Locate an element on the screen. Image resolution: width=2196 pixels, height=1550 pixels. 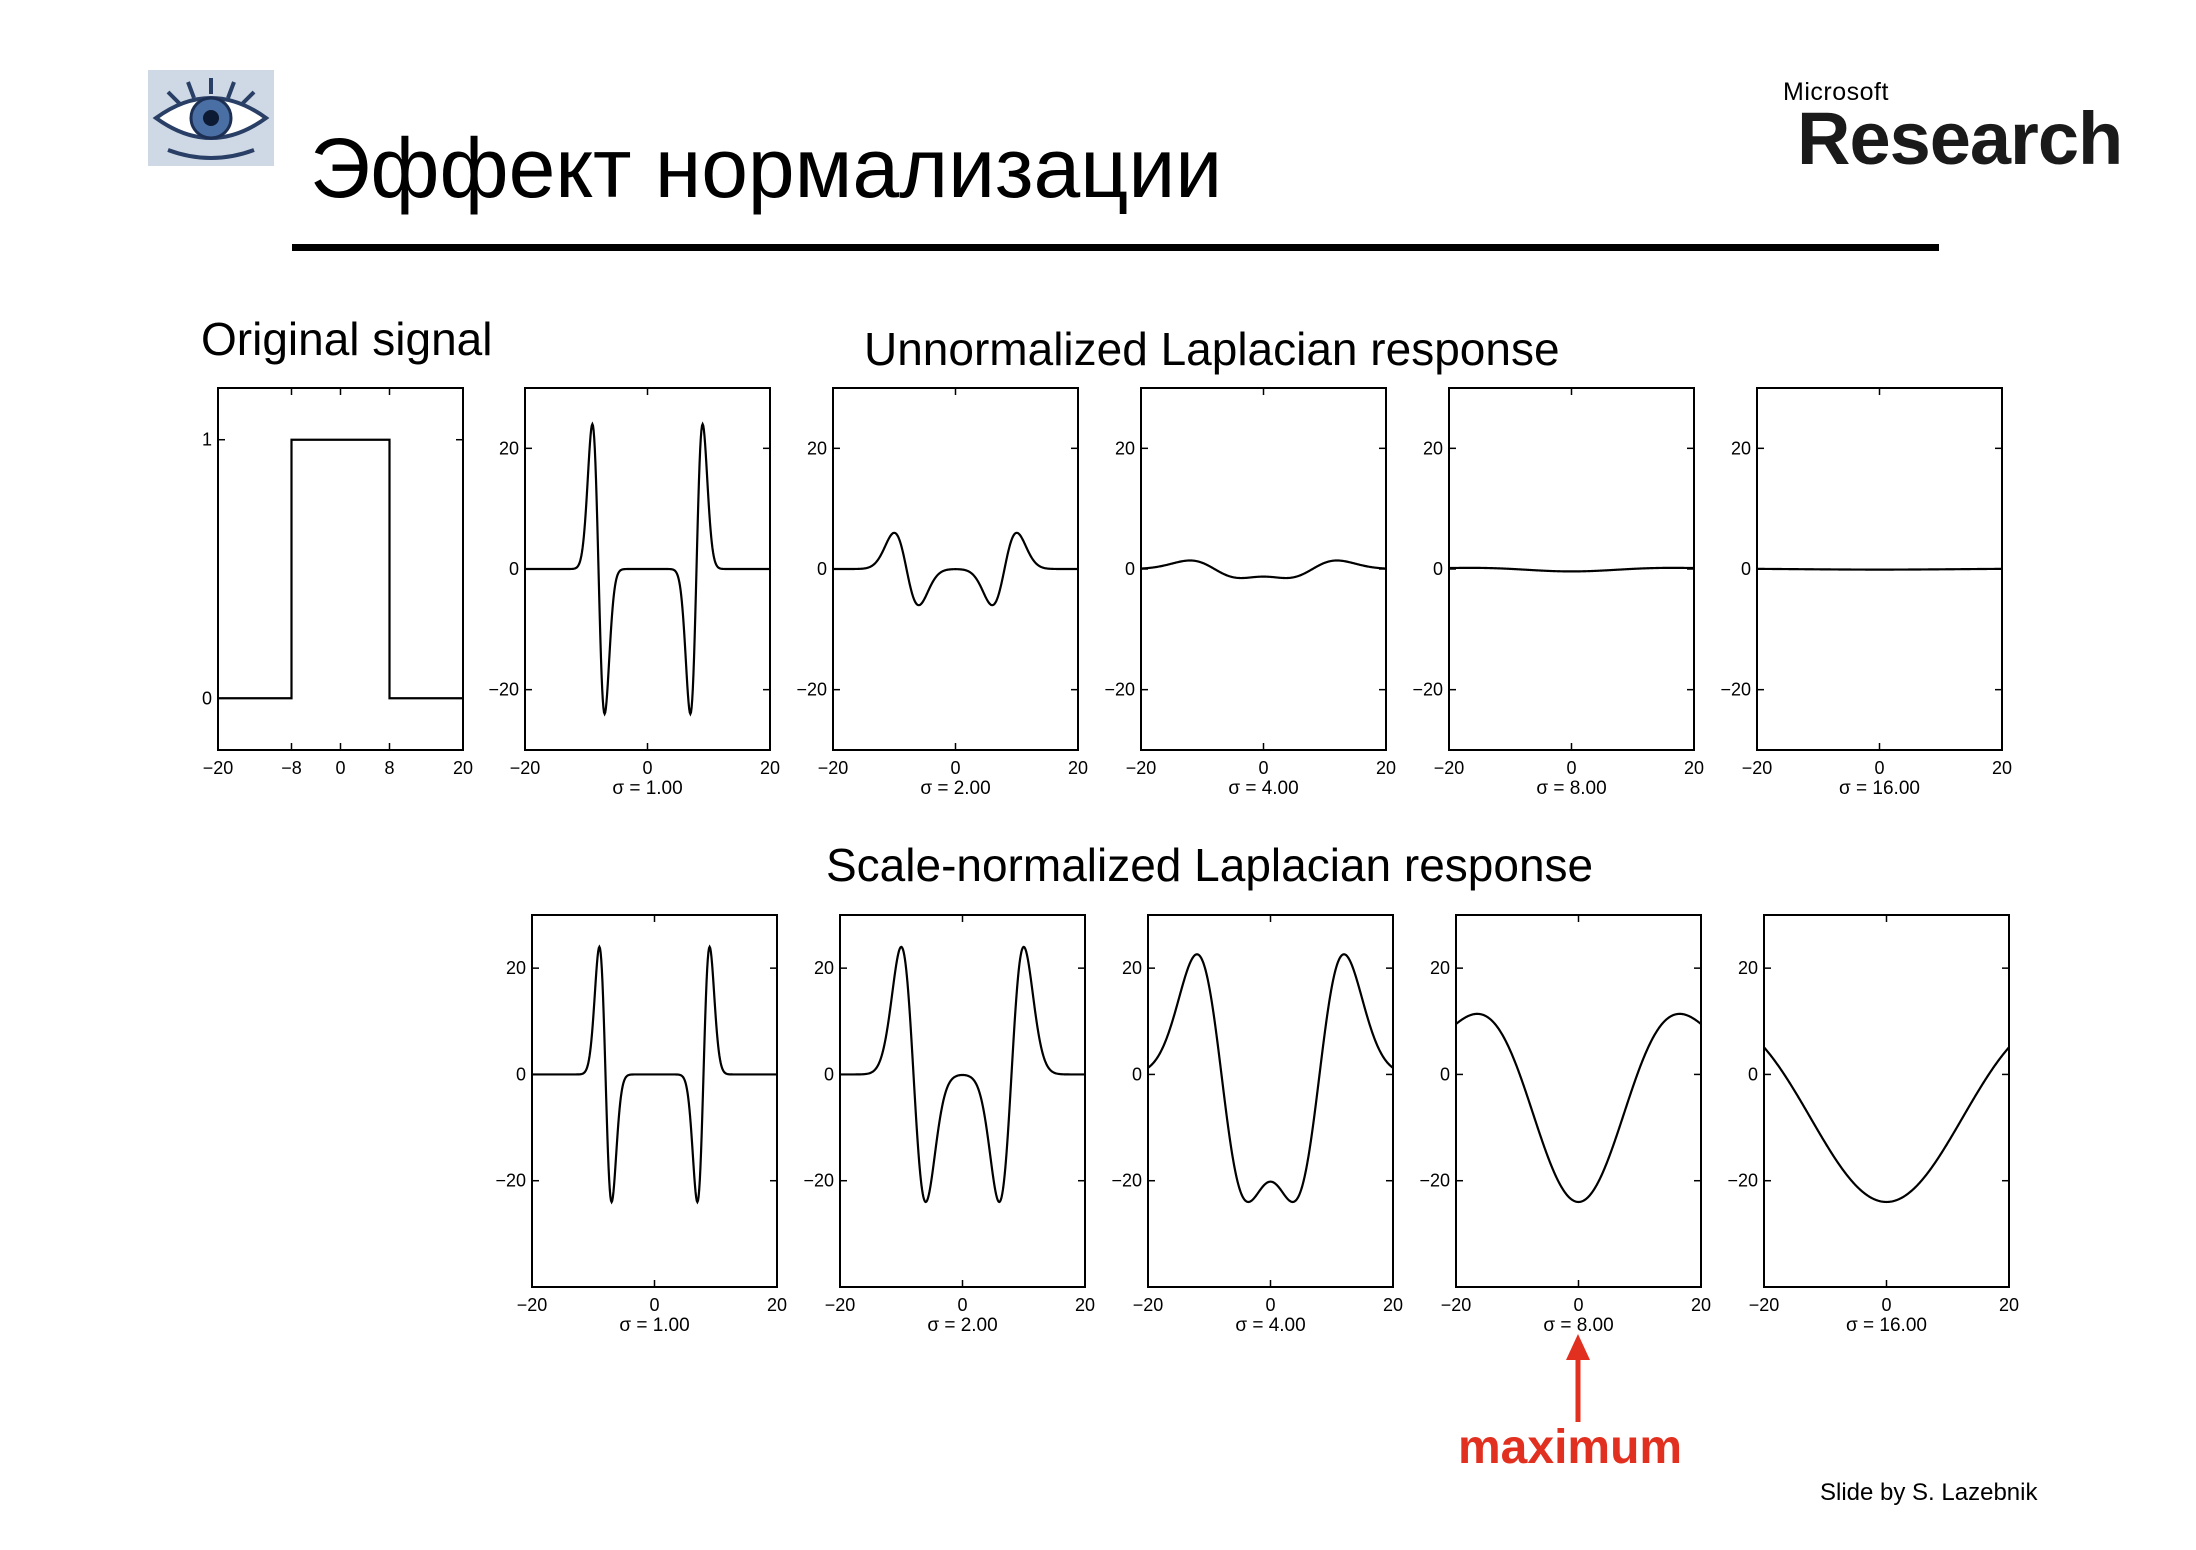
eye-logo is located at coordinates (211, 118).